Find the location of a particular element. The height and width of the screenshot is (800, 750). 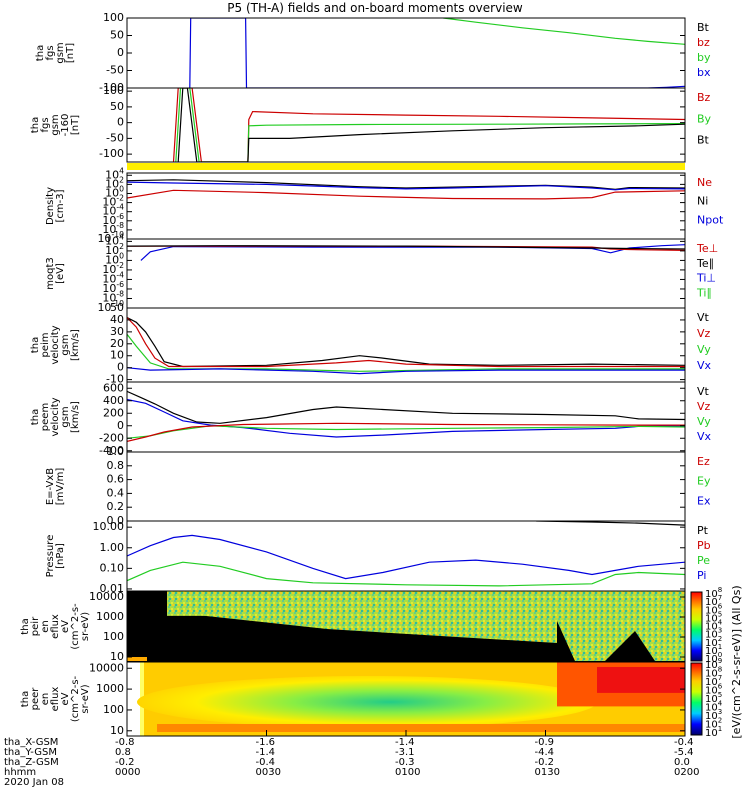

panel-temperature is located at coordinates (406, 252).